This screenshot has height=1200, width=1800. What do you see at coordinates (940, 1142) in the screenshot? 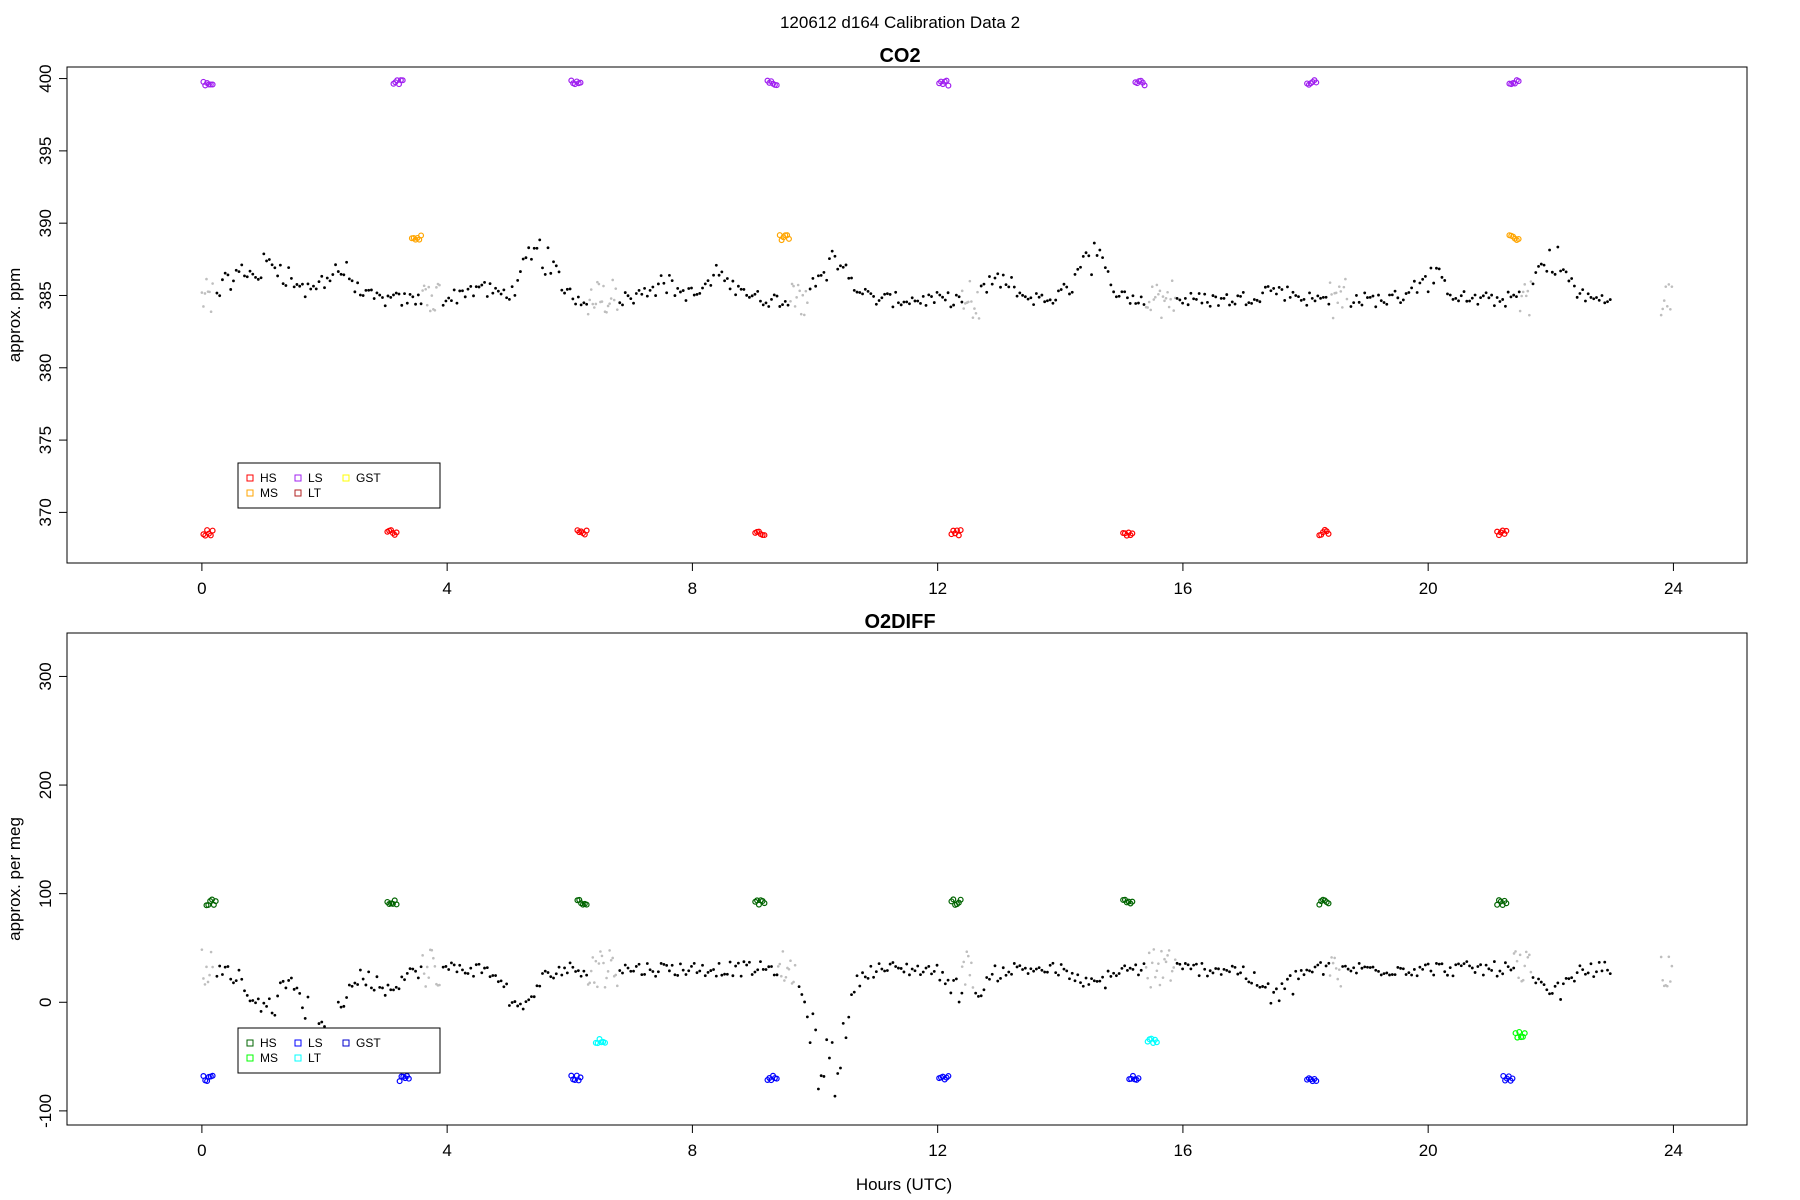
I see `o2diff-x-axis: 0 4 8 12 16 20 24` at bounding box center [940, 1142].